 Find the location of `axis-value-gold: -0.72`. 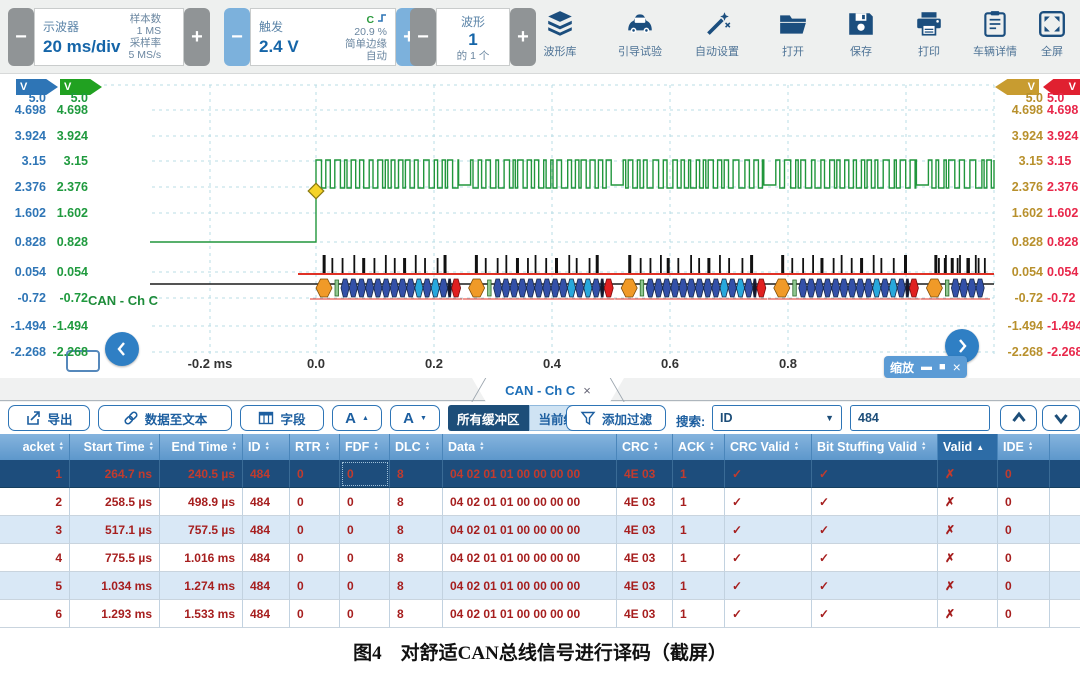

axis-value-gold: -0.72 is located at coordinates (1029, 298).